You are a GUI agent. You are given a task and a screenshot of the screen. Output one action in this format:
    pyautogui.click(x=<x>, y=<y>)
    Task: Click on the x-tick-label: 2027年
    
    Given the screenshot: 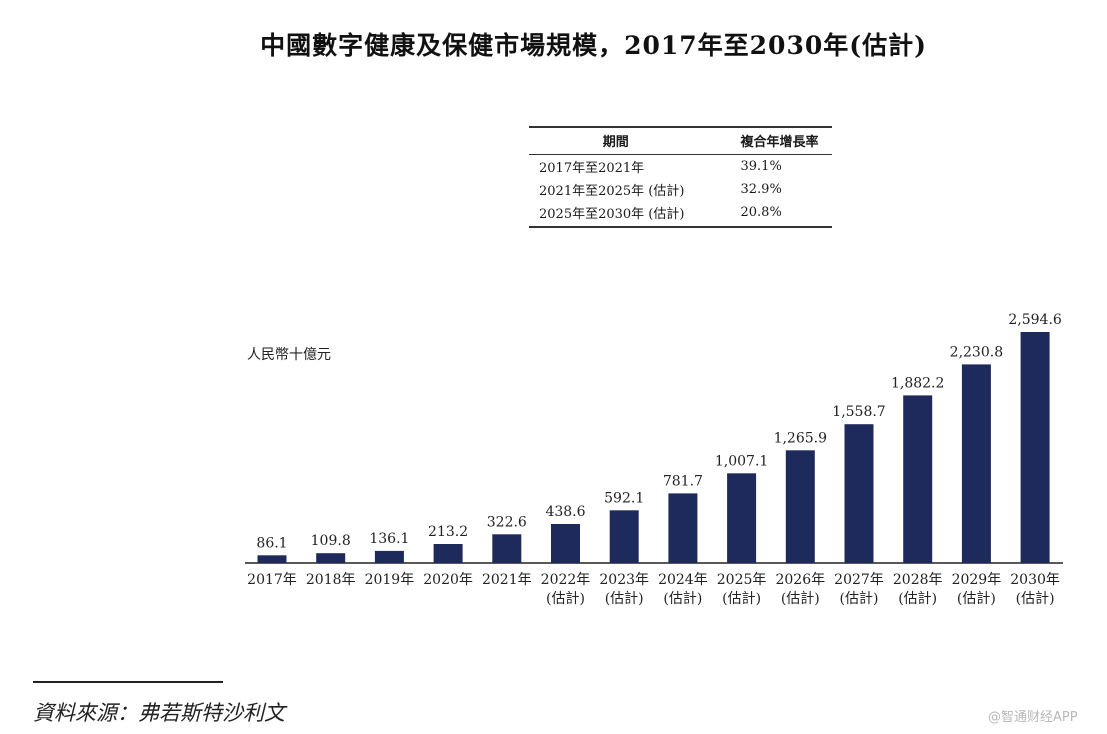 What is the action you would take?
    pyautogui.click(x=859, y=580)
    